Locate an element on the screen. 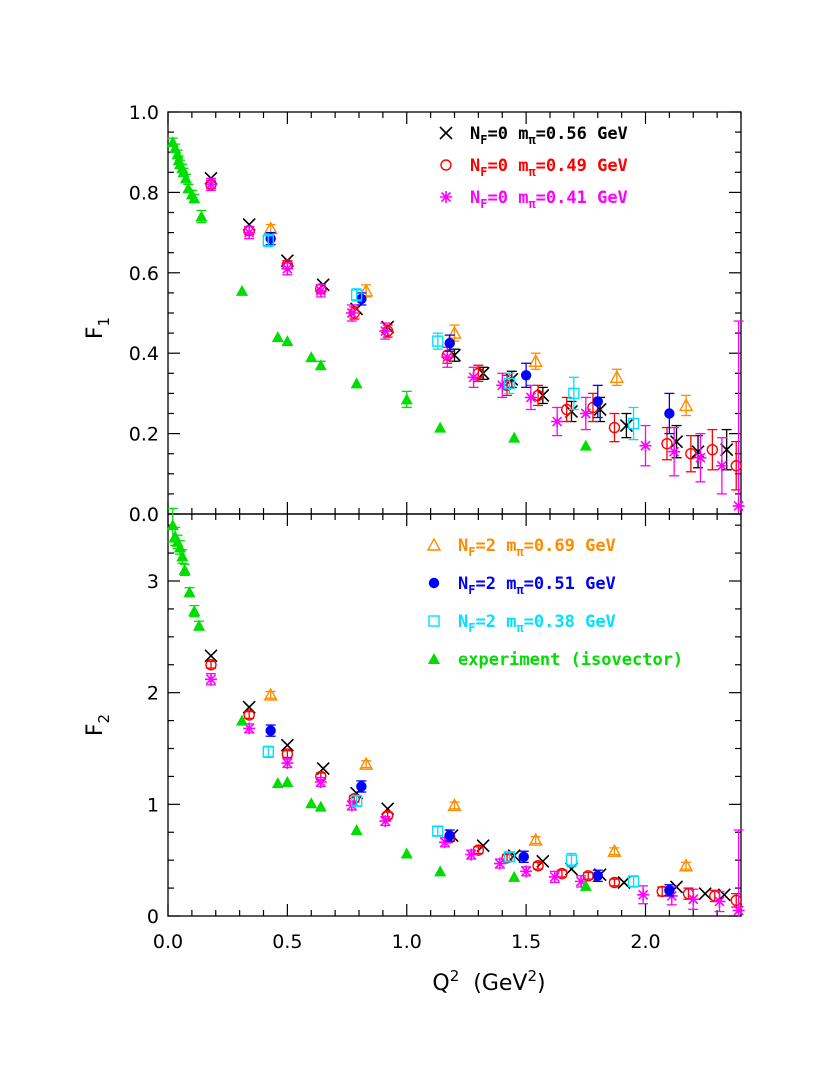 The height and width of the screenshot is (1073, 829). y-tick-label: 0 is located at coordinates (153, 917).